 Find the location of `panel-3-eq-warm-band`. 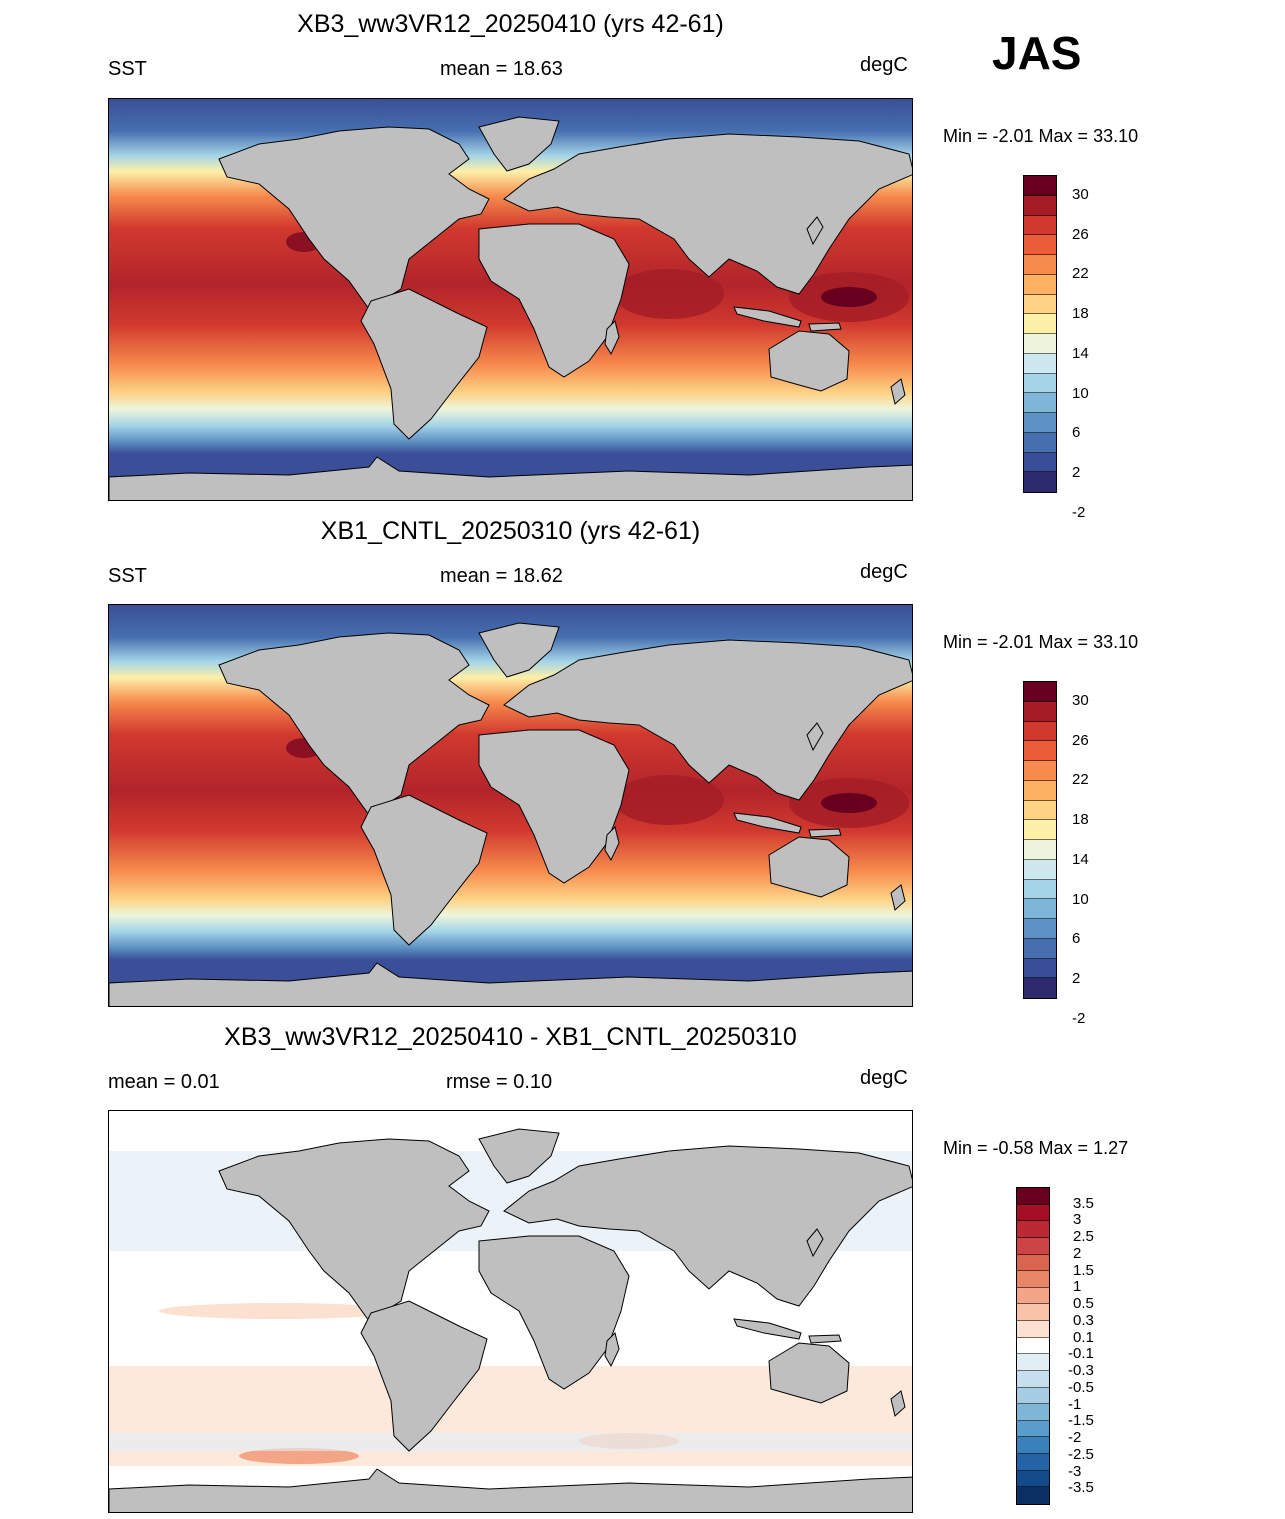

panel-3-eq-warm-band is located at coordinates (279, 1311).